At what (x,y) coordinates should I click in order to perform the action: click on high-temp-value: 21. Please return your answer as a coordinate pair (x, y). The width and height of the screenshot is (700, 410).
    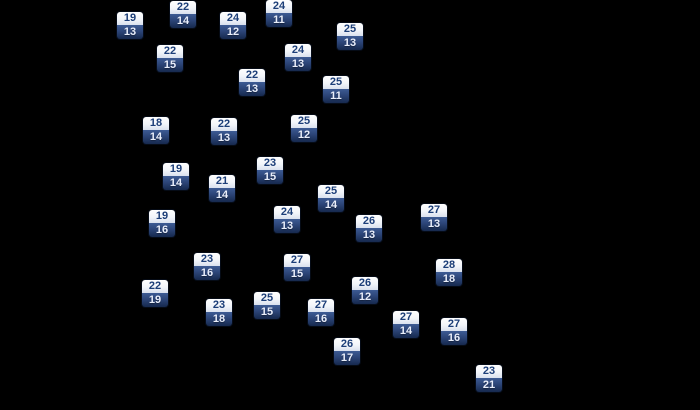
    Looking at the image, I should click on (222, 181).